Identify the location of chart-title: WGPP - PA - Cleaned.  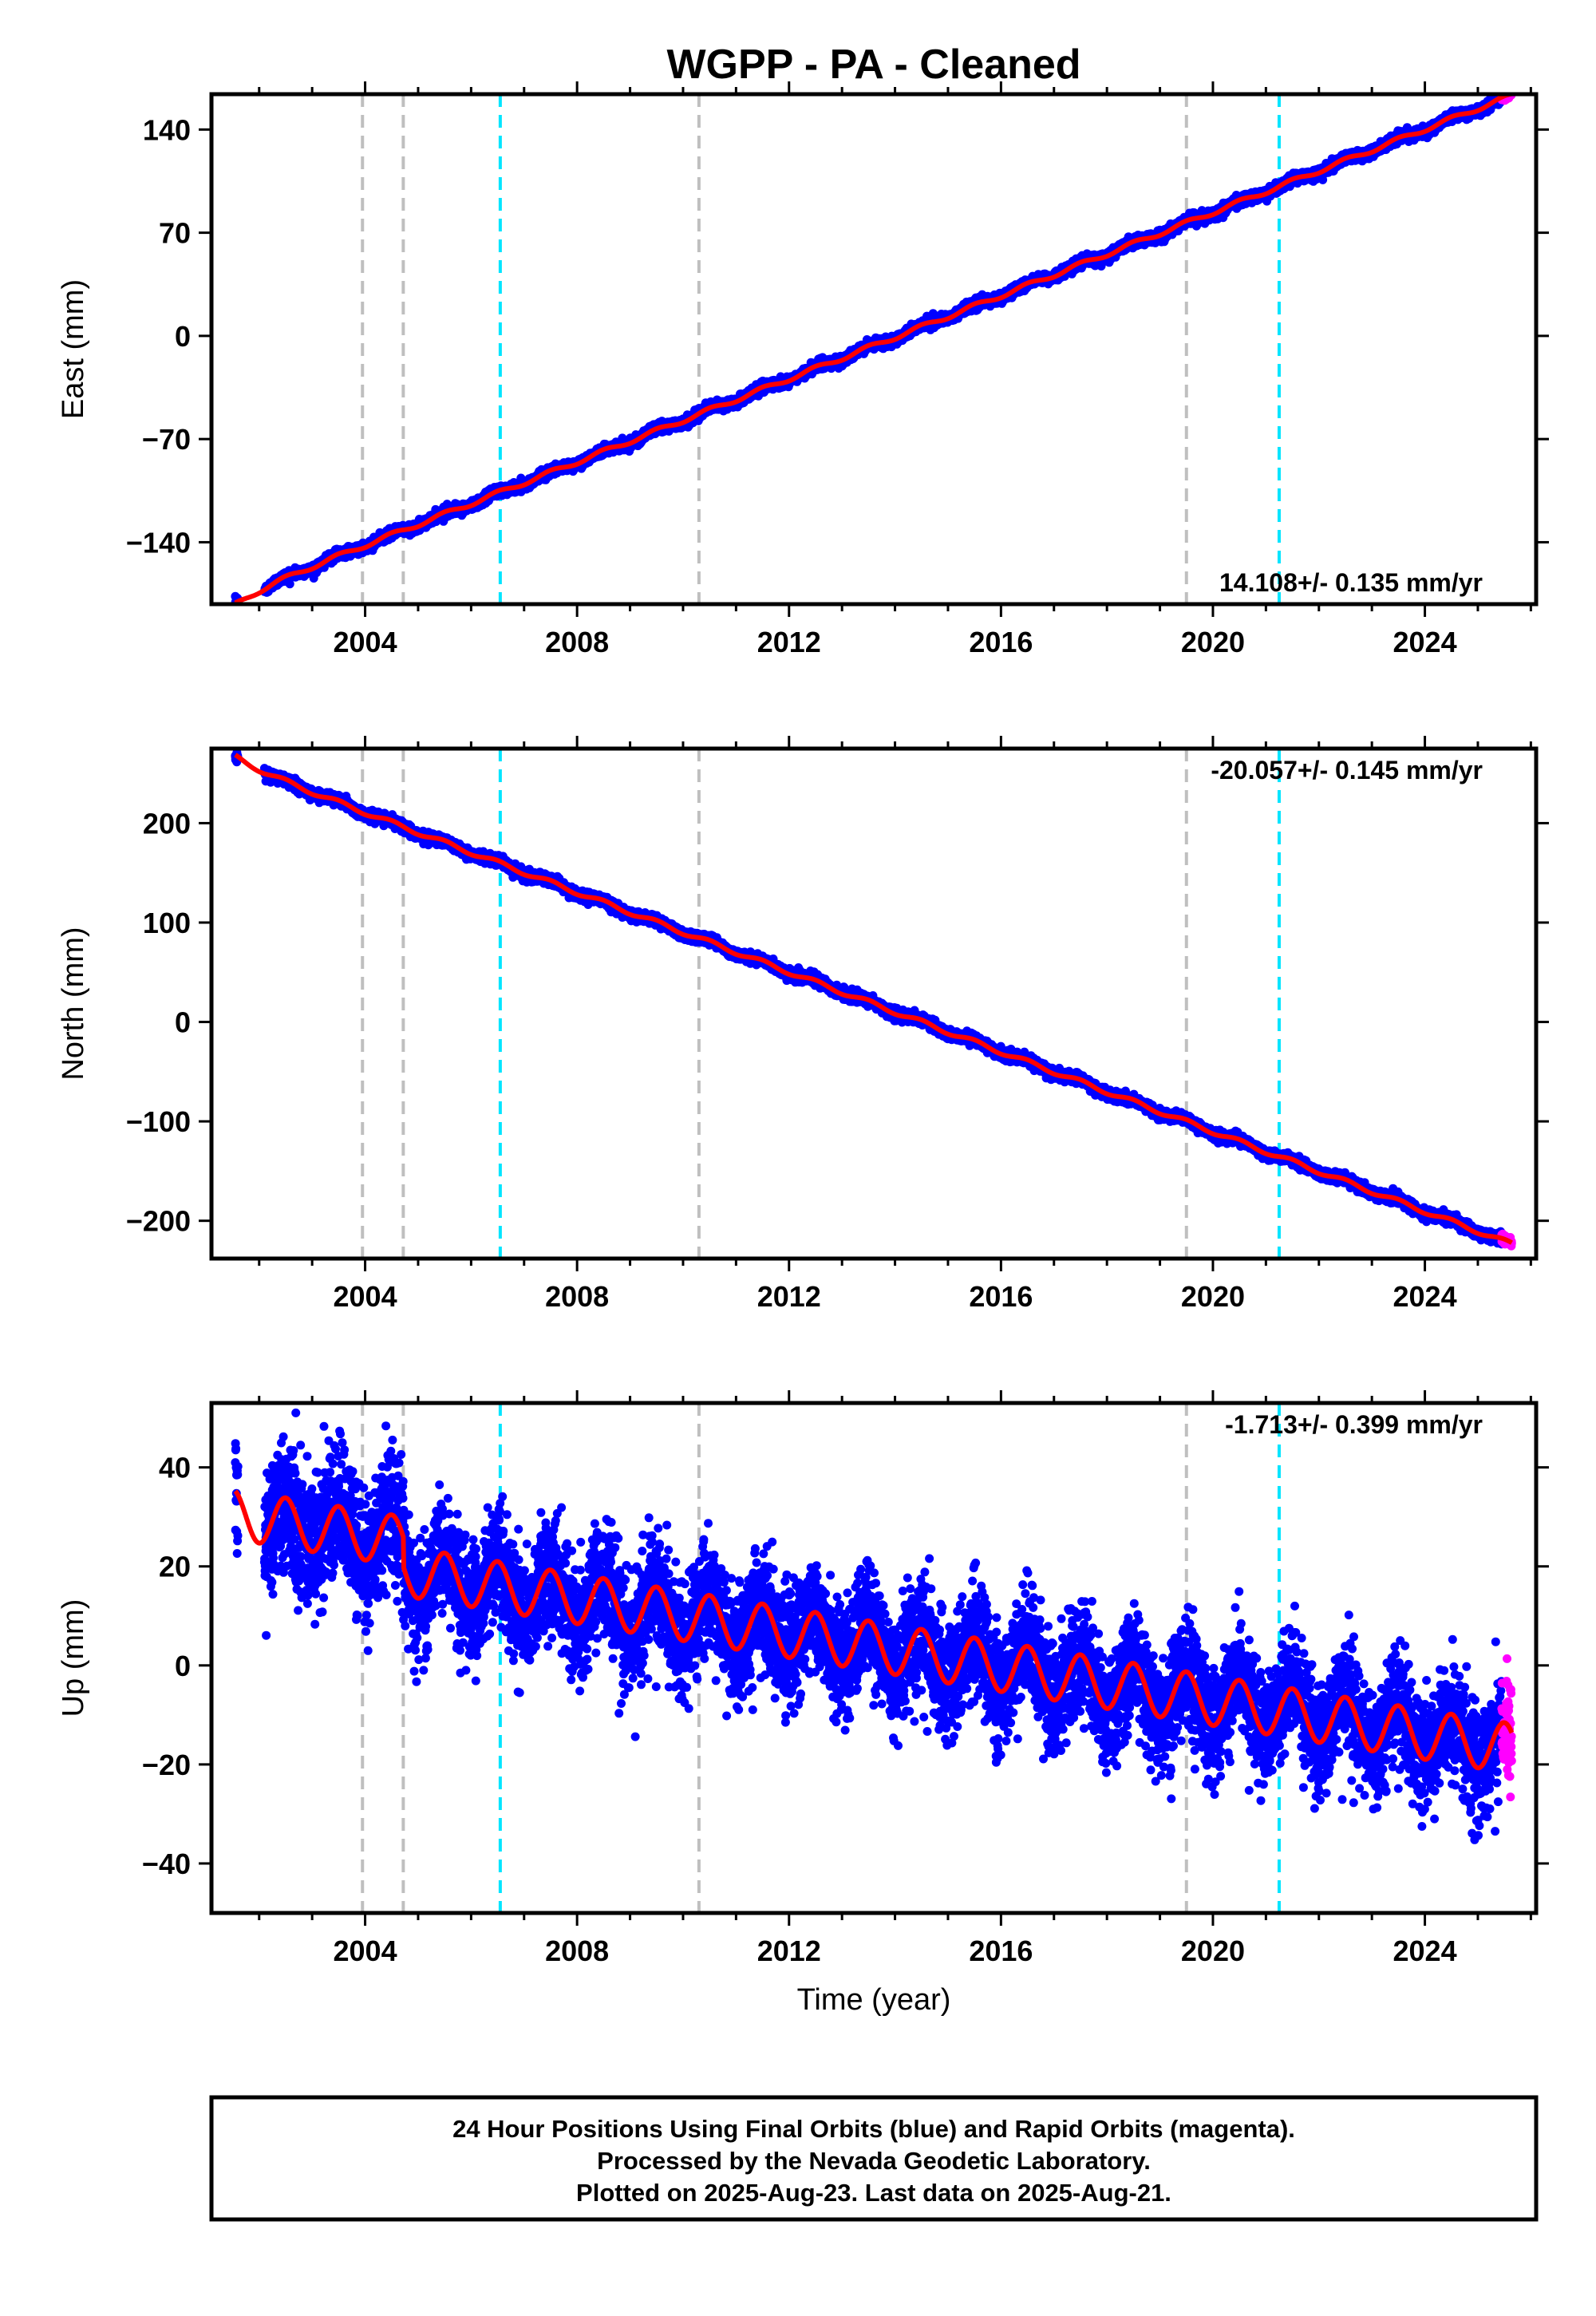
(873, 64).